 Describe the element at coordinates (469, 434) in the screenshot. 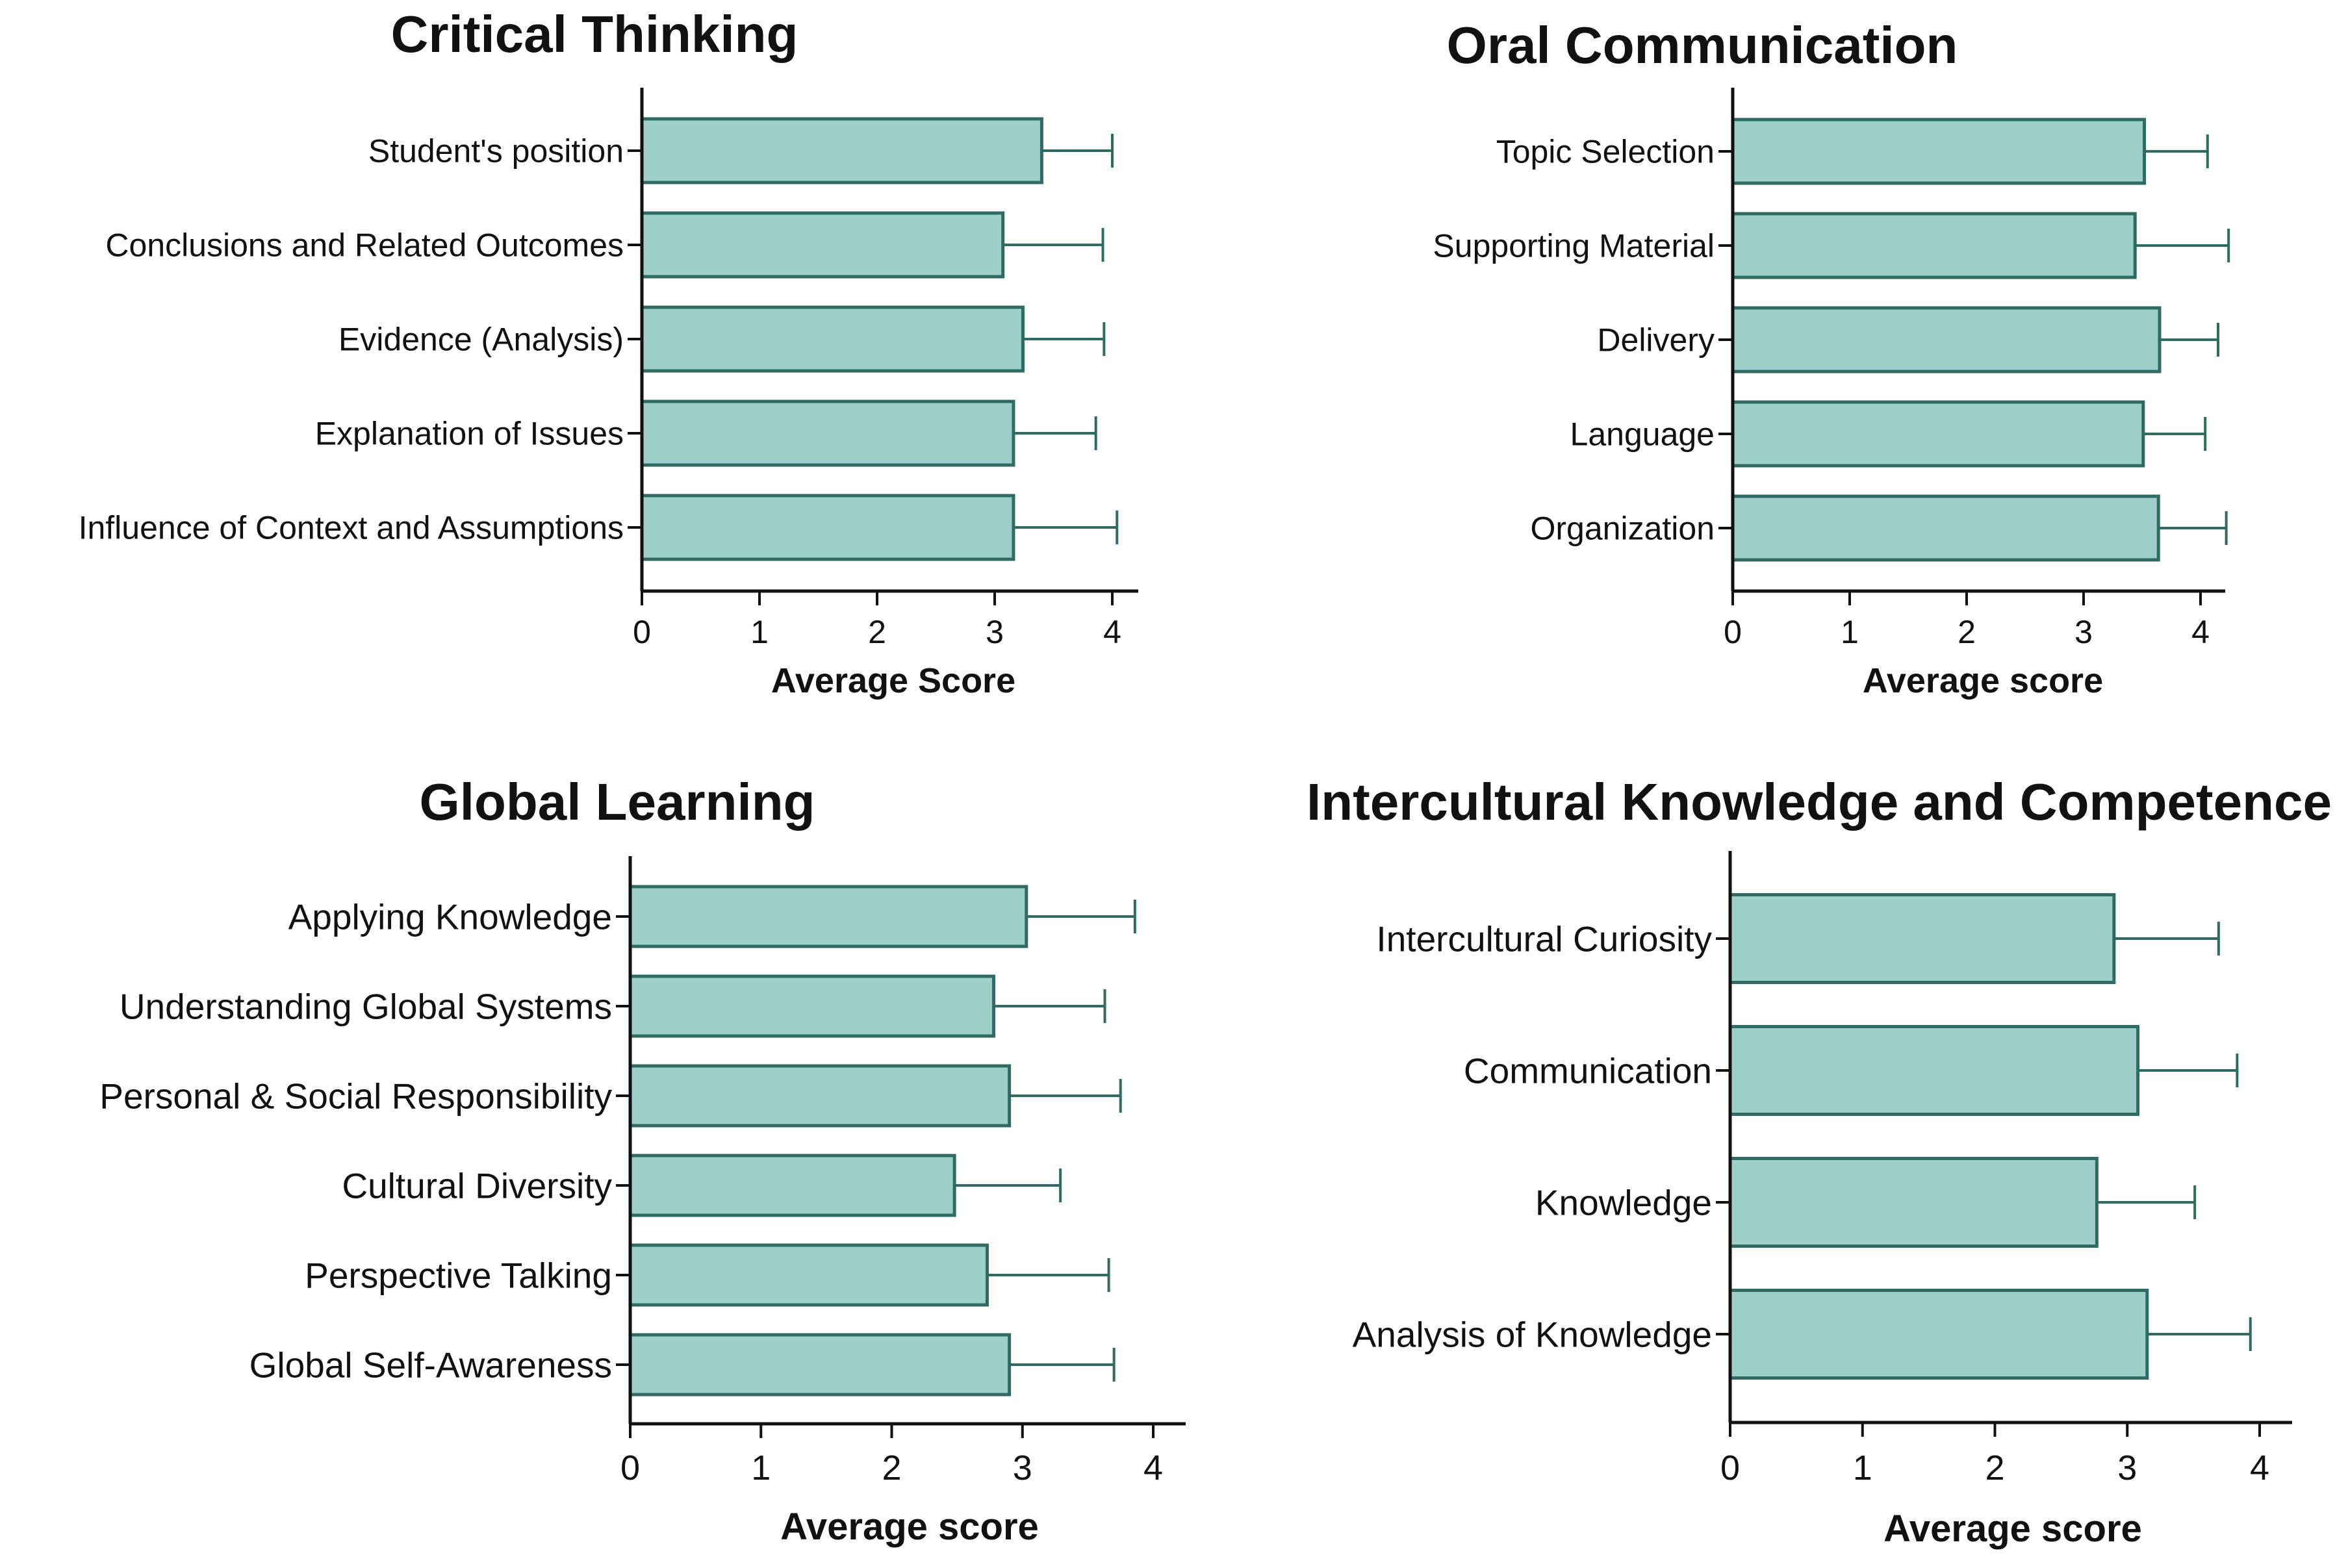

I see `category-label: Explanation of Issues` at that location.